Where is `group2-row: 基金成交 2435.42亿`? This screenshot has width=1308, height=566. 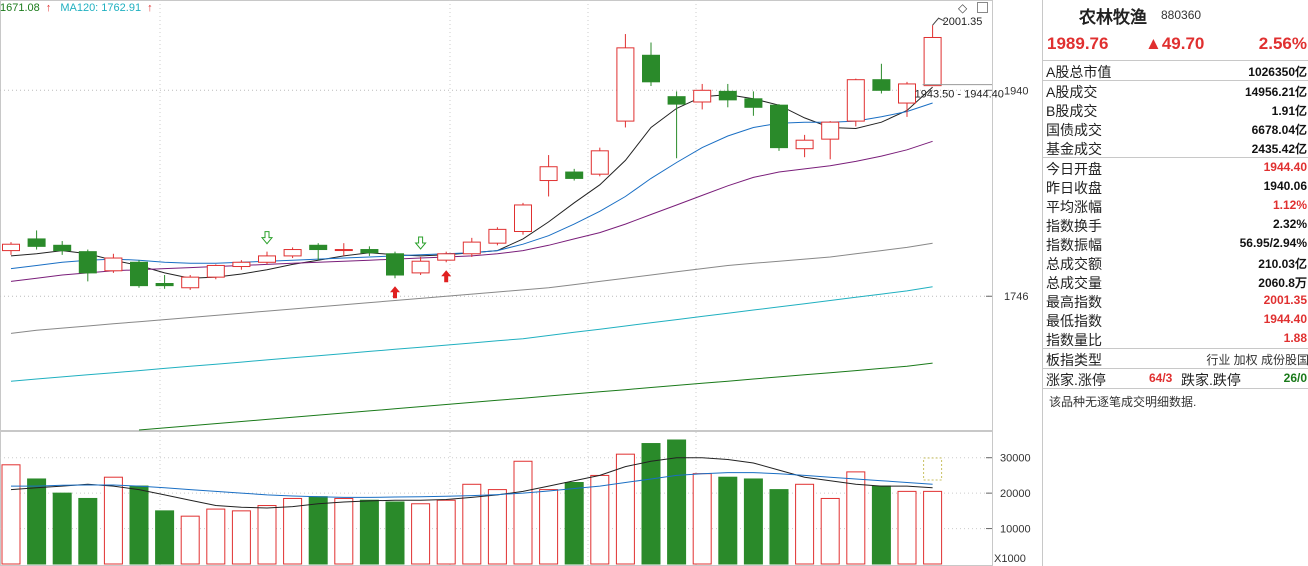 group2-row: 基金成交 2435.42亿 is located at coordinates (1175, 147).